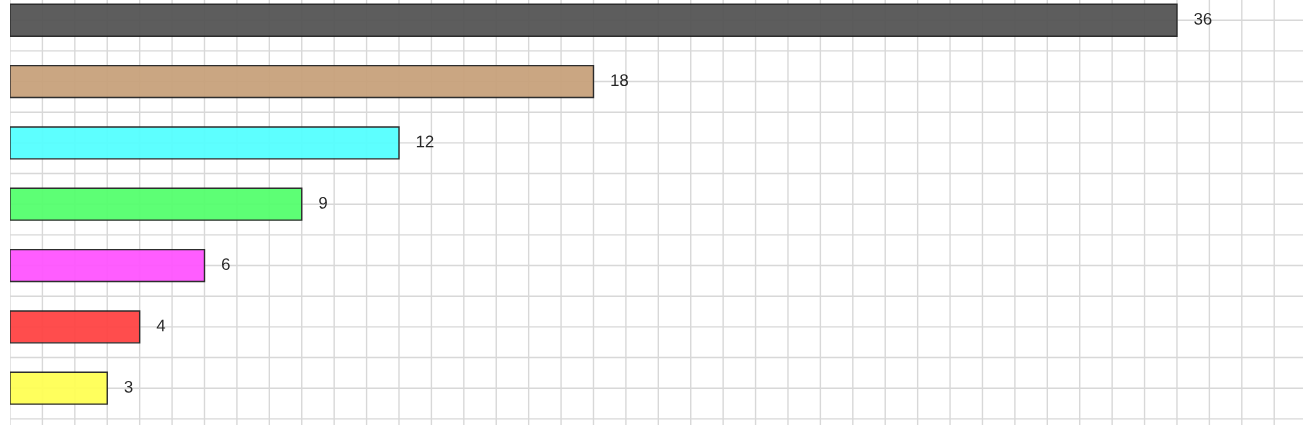 This screenshot has width=1303, height=425. What do you see at coordinates (128, 386) in the screenshot?
I see `data-label: 3` at bounding box center [128, 386].